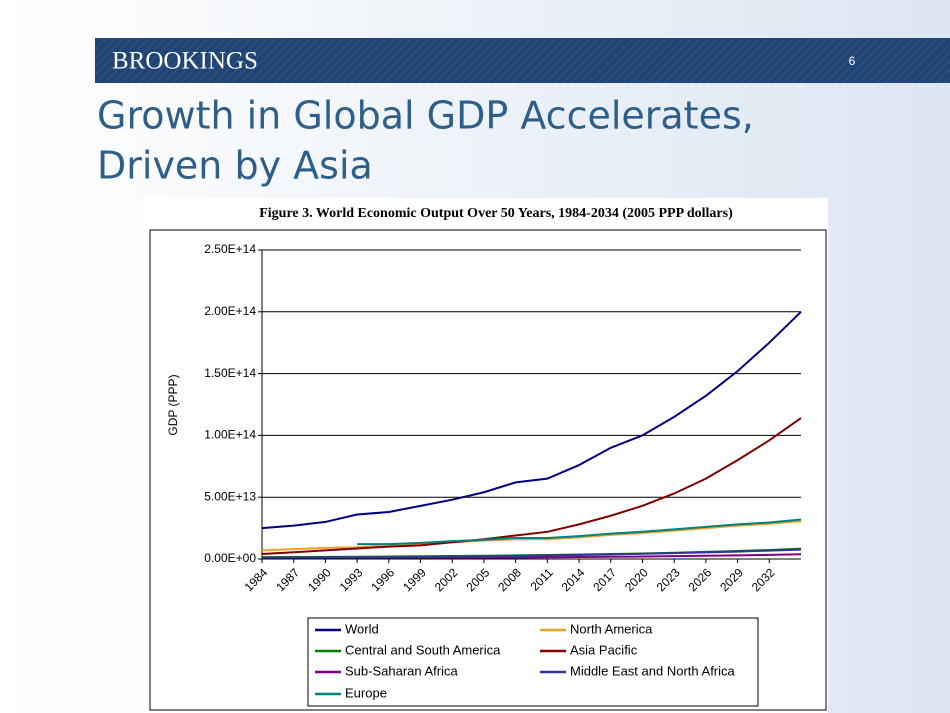 This screenshot has width=950, height=713. Describe the element at coordinates (362, 628) in the screenshot. I see `legend-label: World` at that location.